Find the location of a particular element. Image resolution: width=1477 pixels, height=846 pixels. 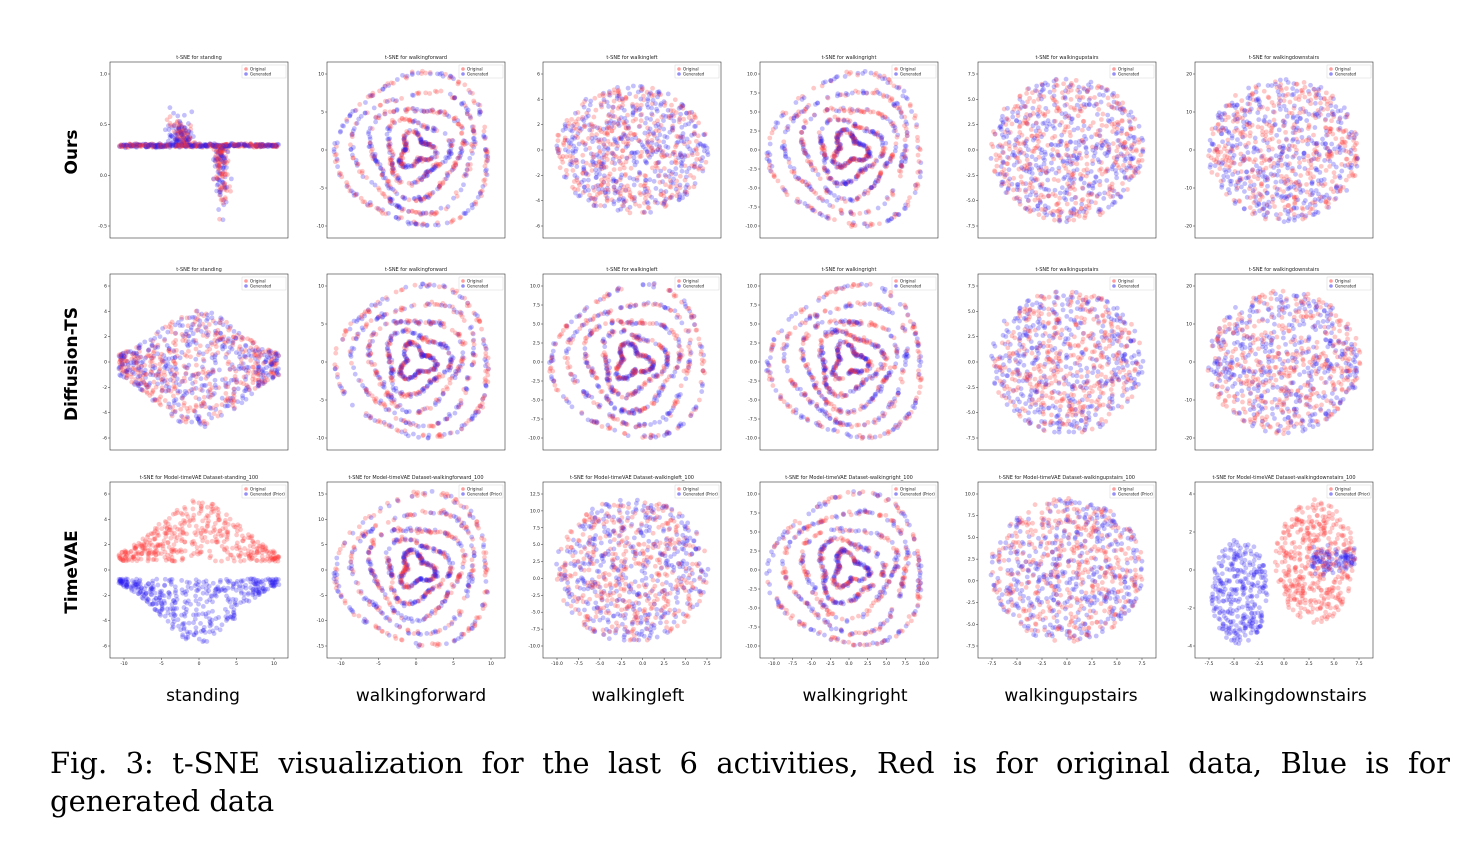

y-tick-label: 4 is located at coordinates (538, 100).